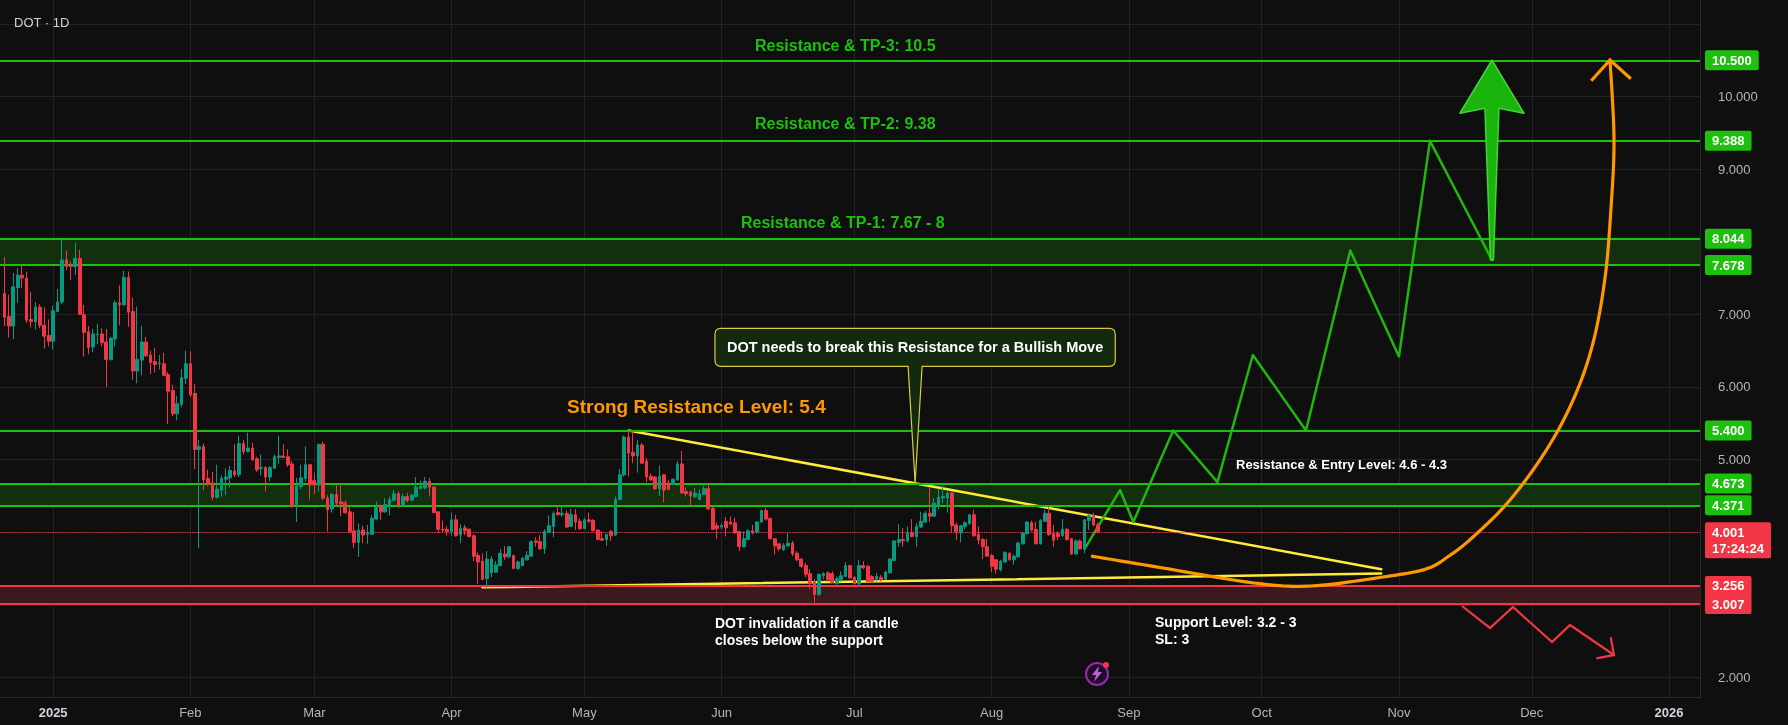  Describe the element at coordinates (1728, 604) in the screenshot. I see `ref-line-label: 3.007` at that location.